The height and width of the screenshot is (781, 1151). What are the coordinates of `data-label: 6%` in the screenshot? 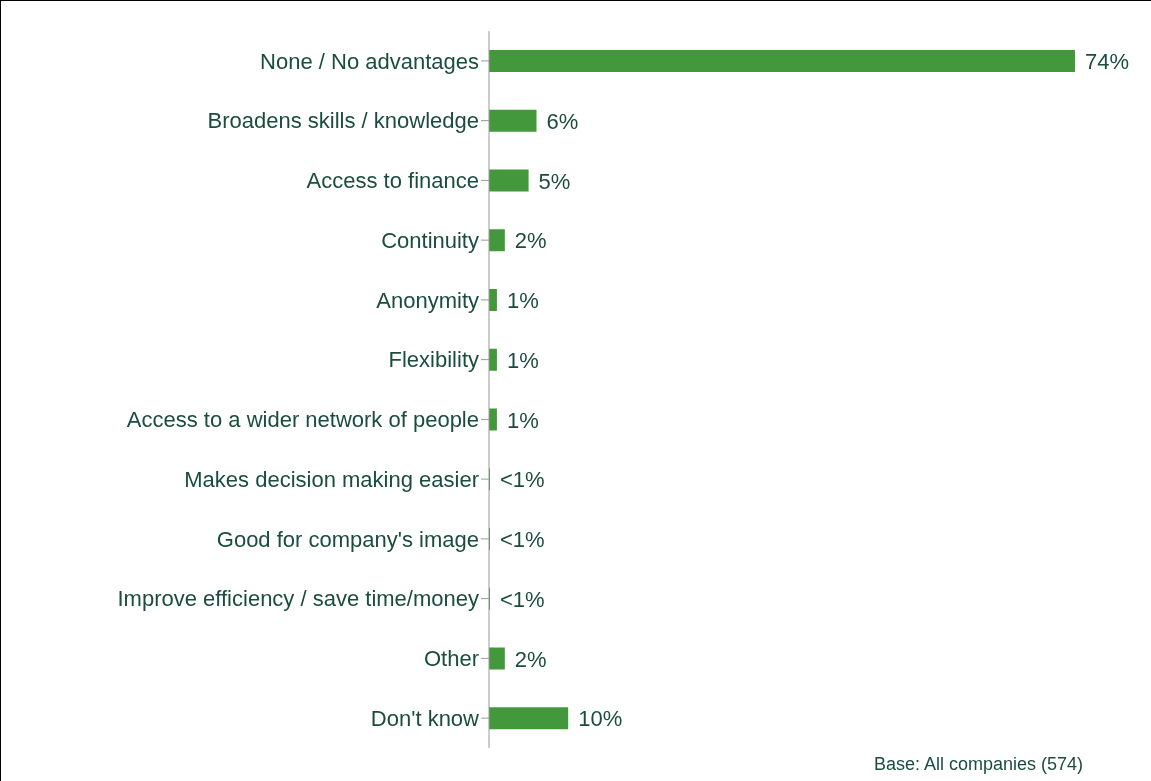 It's located at (562, 121).